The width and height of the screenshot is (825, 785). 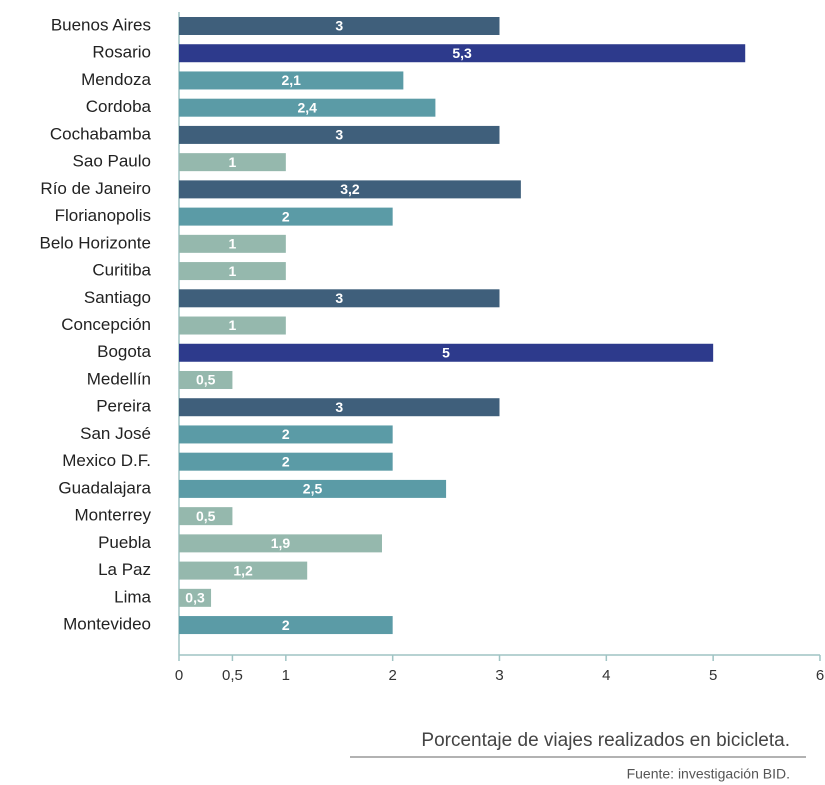 I want to click on y-tick-label: San José, so click(x=115, y=433).